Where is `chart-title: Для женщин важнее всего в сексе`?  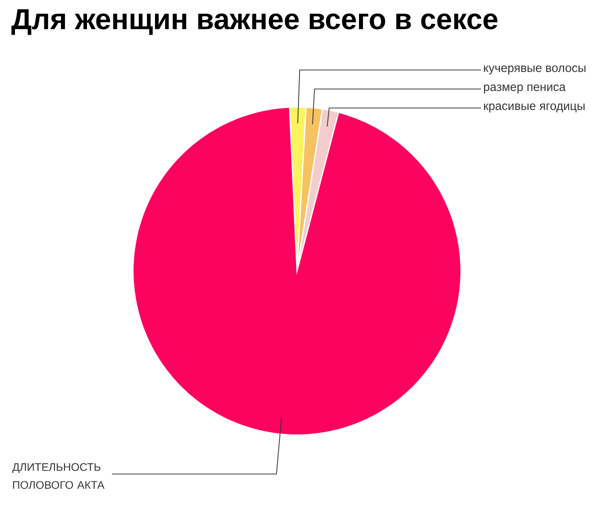
chart-title: Для женщин важнее всего в сексе is located at coordinates (254, 22).